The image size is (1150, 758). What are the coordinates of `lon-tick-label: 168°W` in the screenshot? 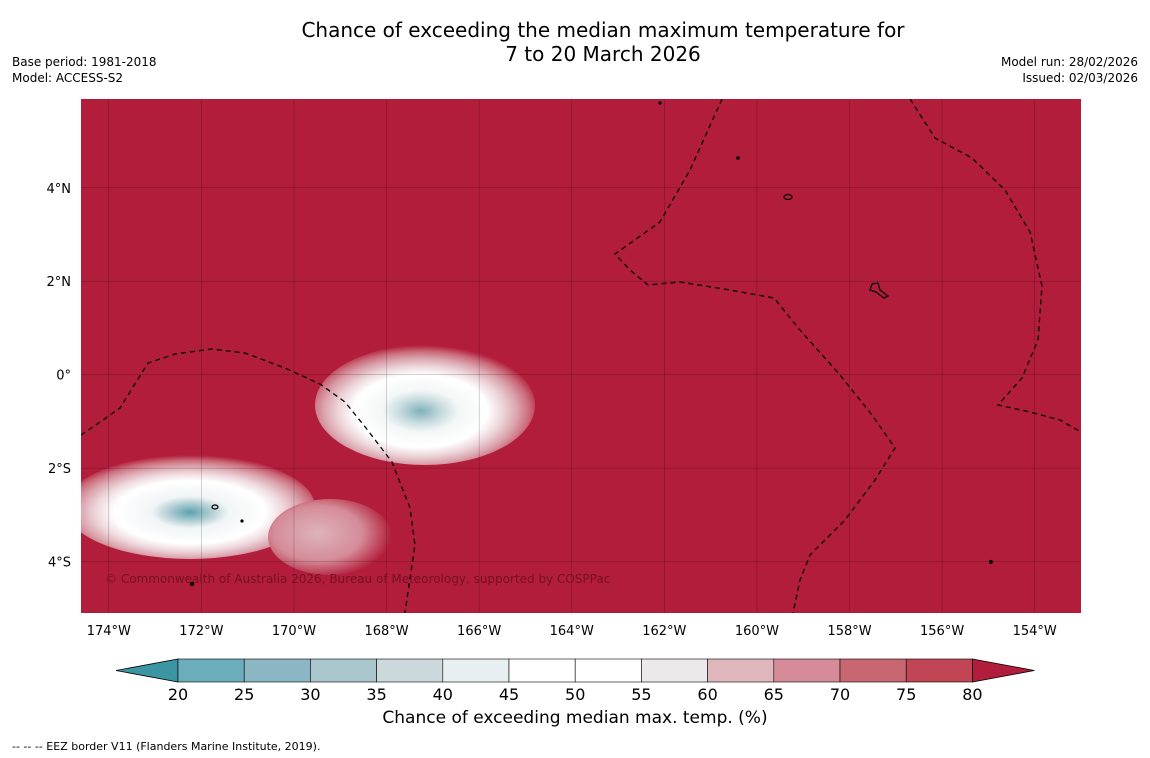 It's located at (386, 631).